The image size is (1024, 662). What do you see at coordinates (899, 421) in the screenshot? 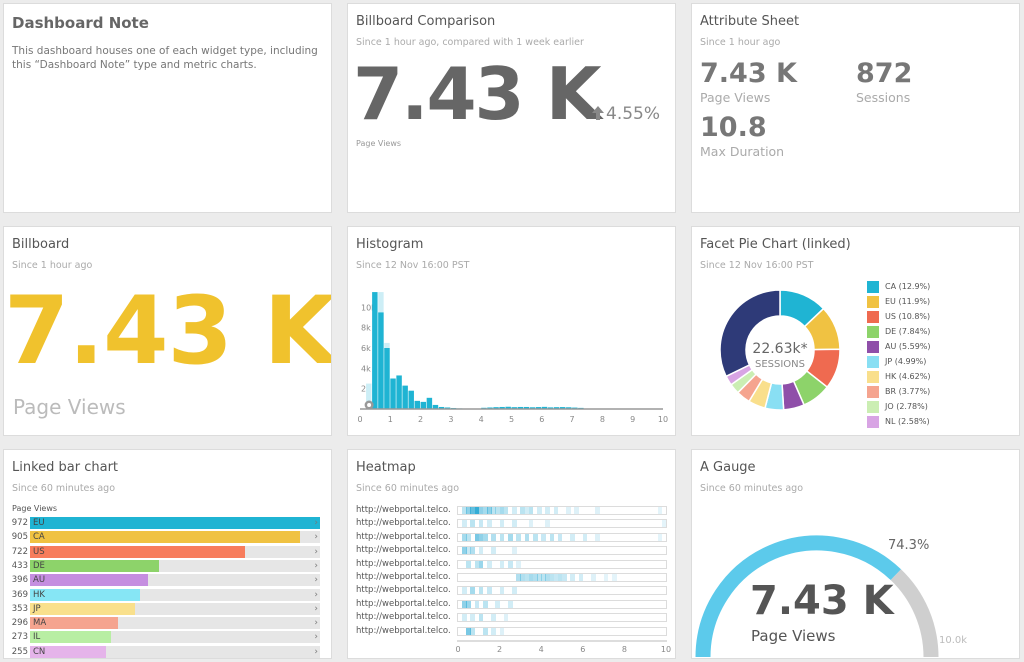
I see `legend-item-nl: NL (2.58%)` at bounding box center [899, 421].